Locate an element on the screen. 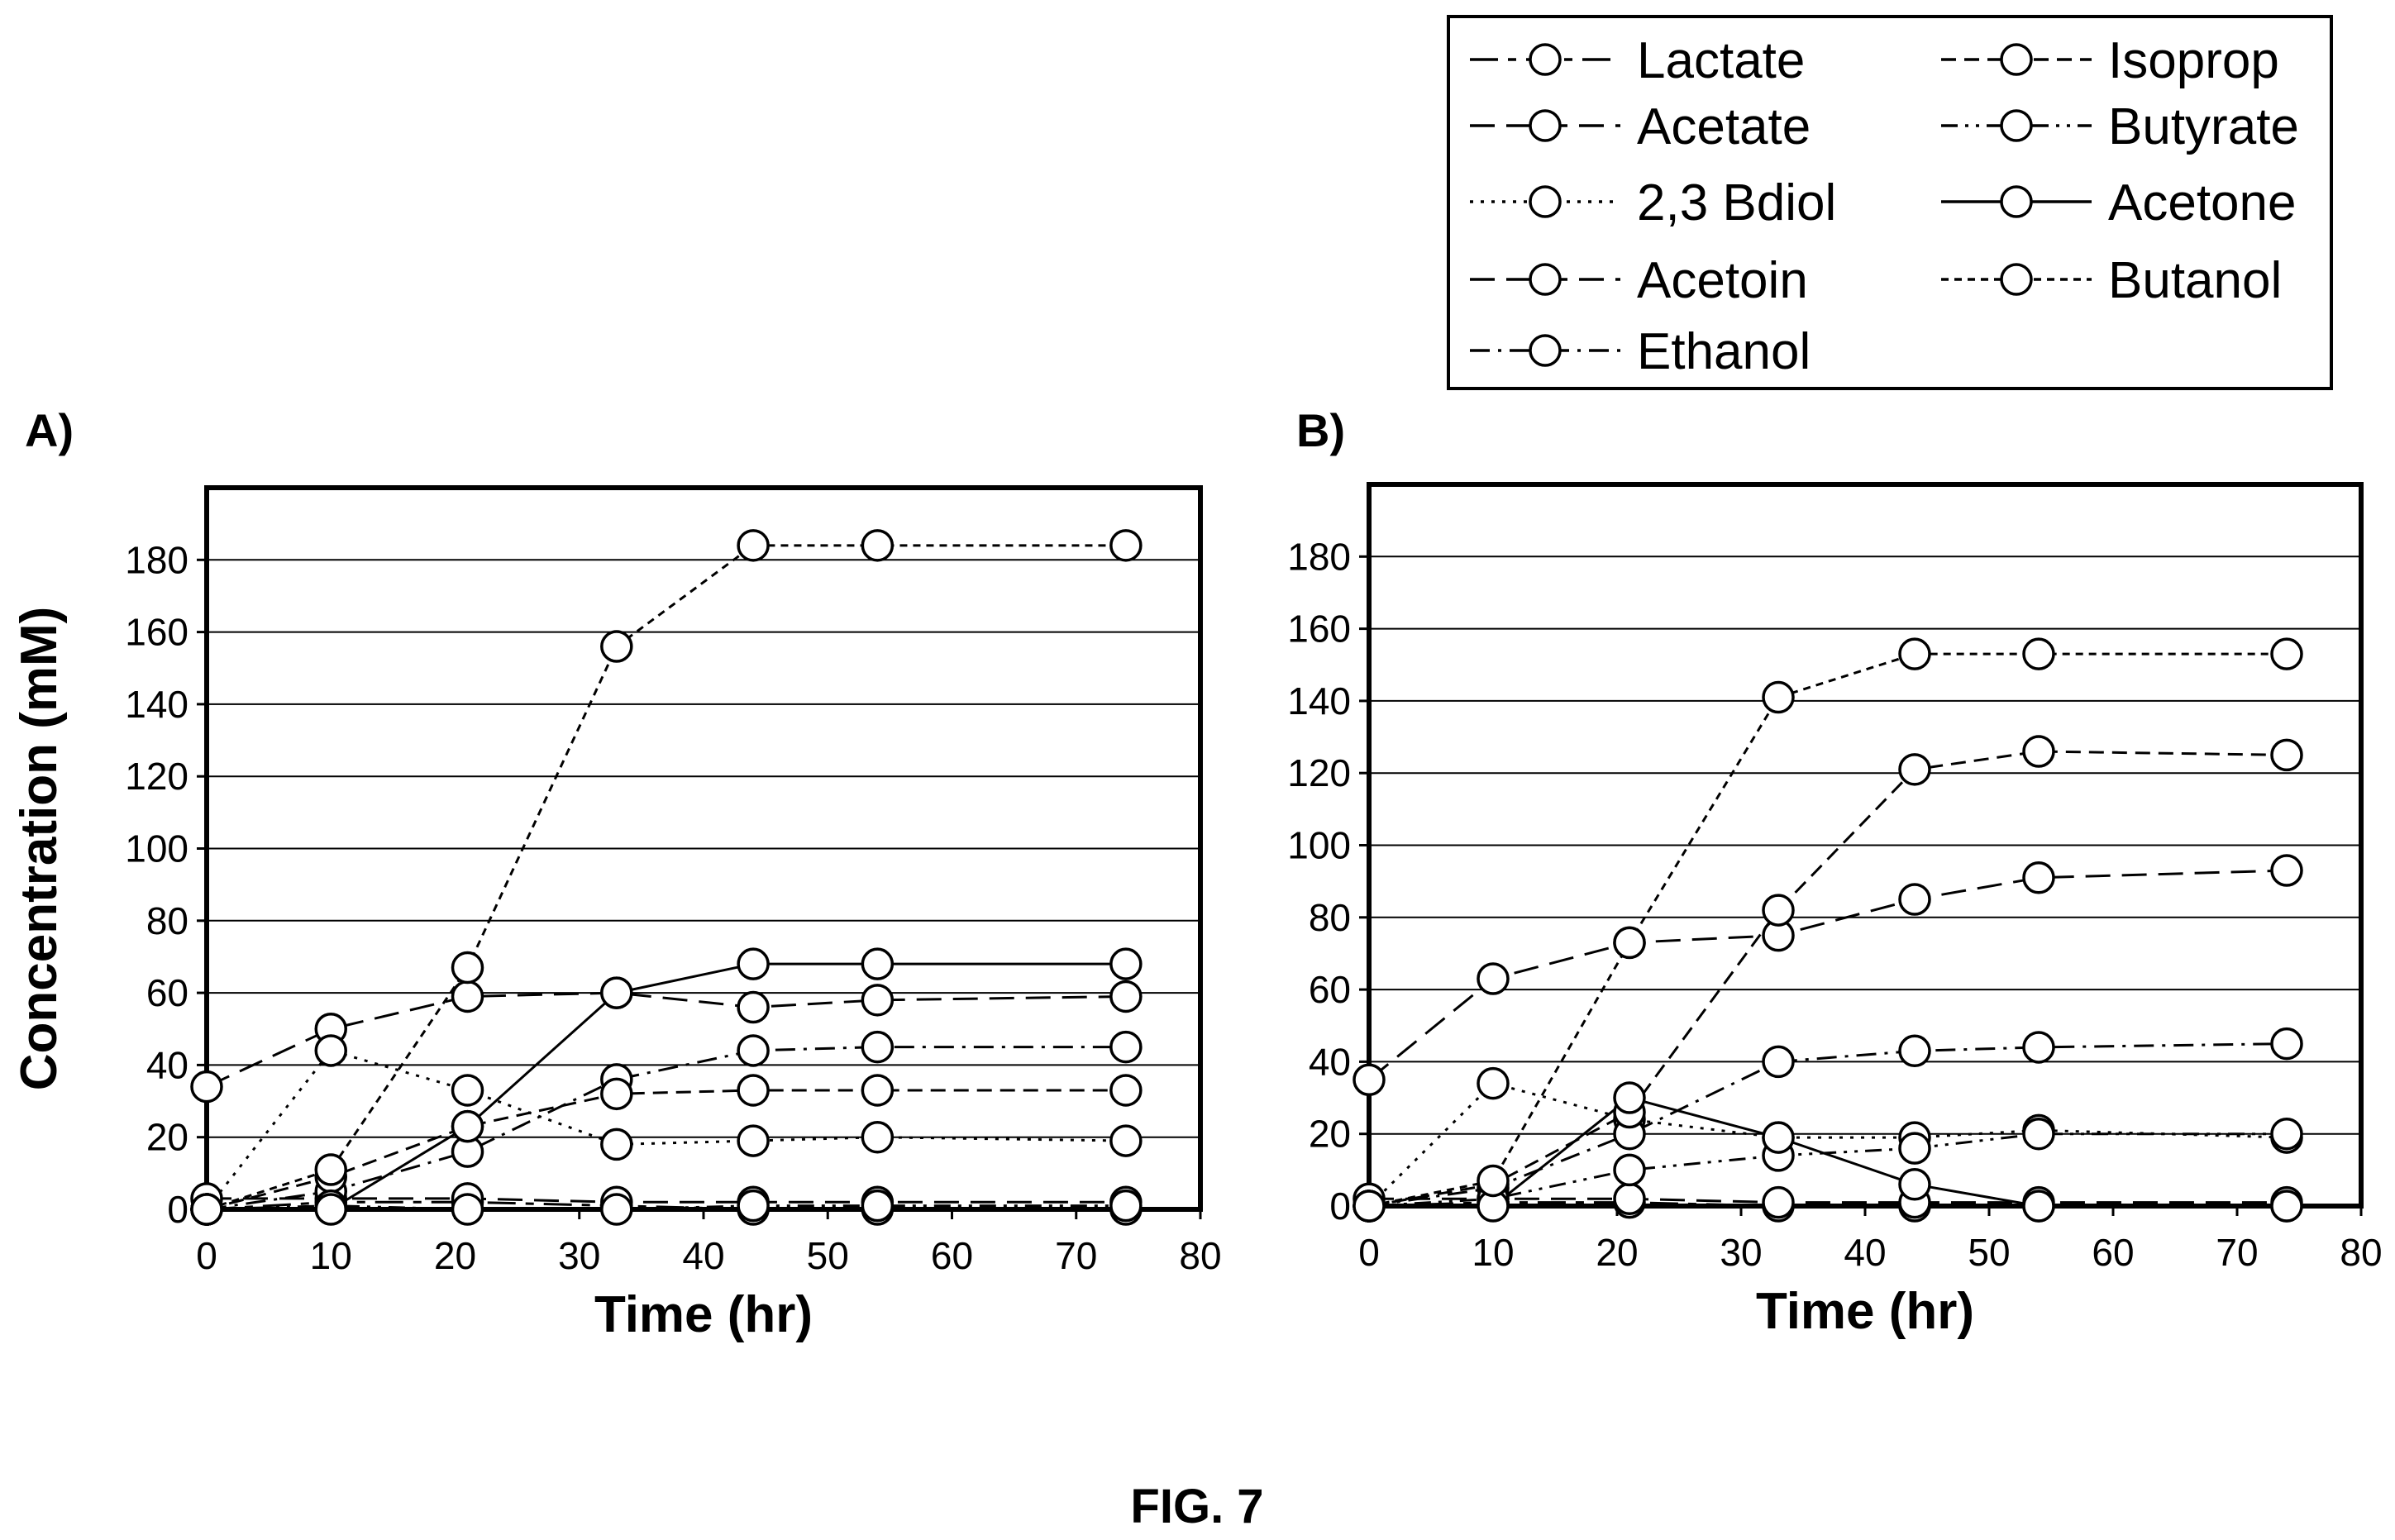 This screenshot has height=1540, width=2395. legend-label-acetone: Acetone is located at coordinates (2202, 202).